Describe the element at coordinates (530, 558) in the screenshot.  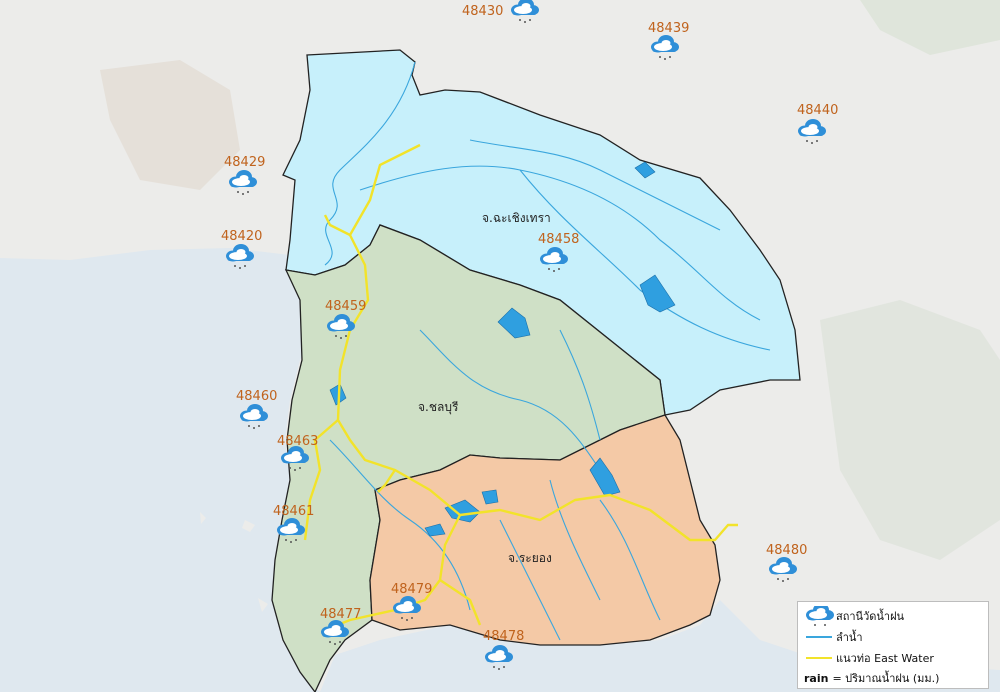
I see `province-label-rayong: จ.ระยอง` at that location.